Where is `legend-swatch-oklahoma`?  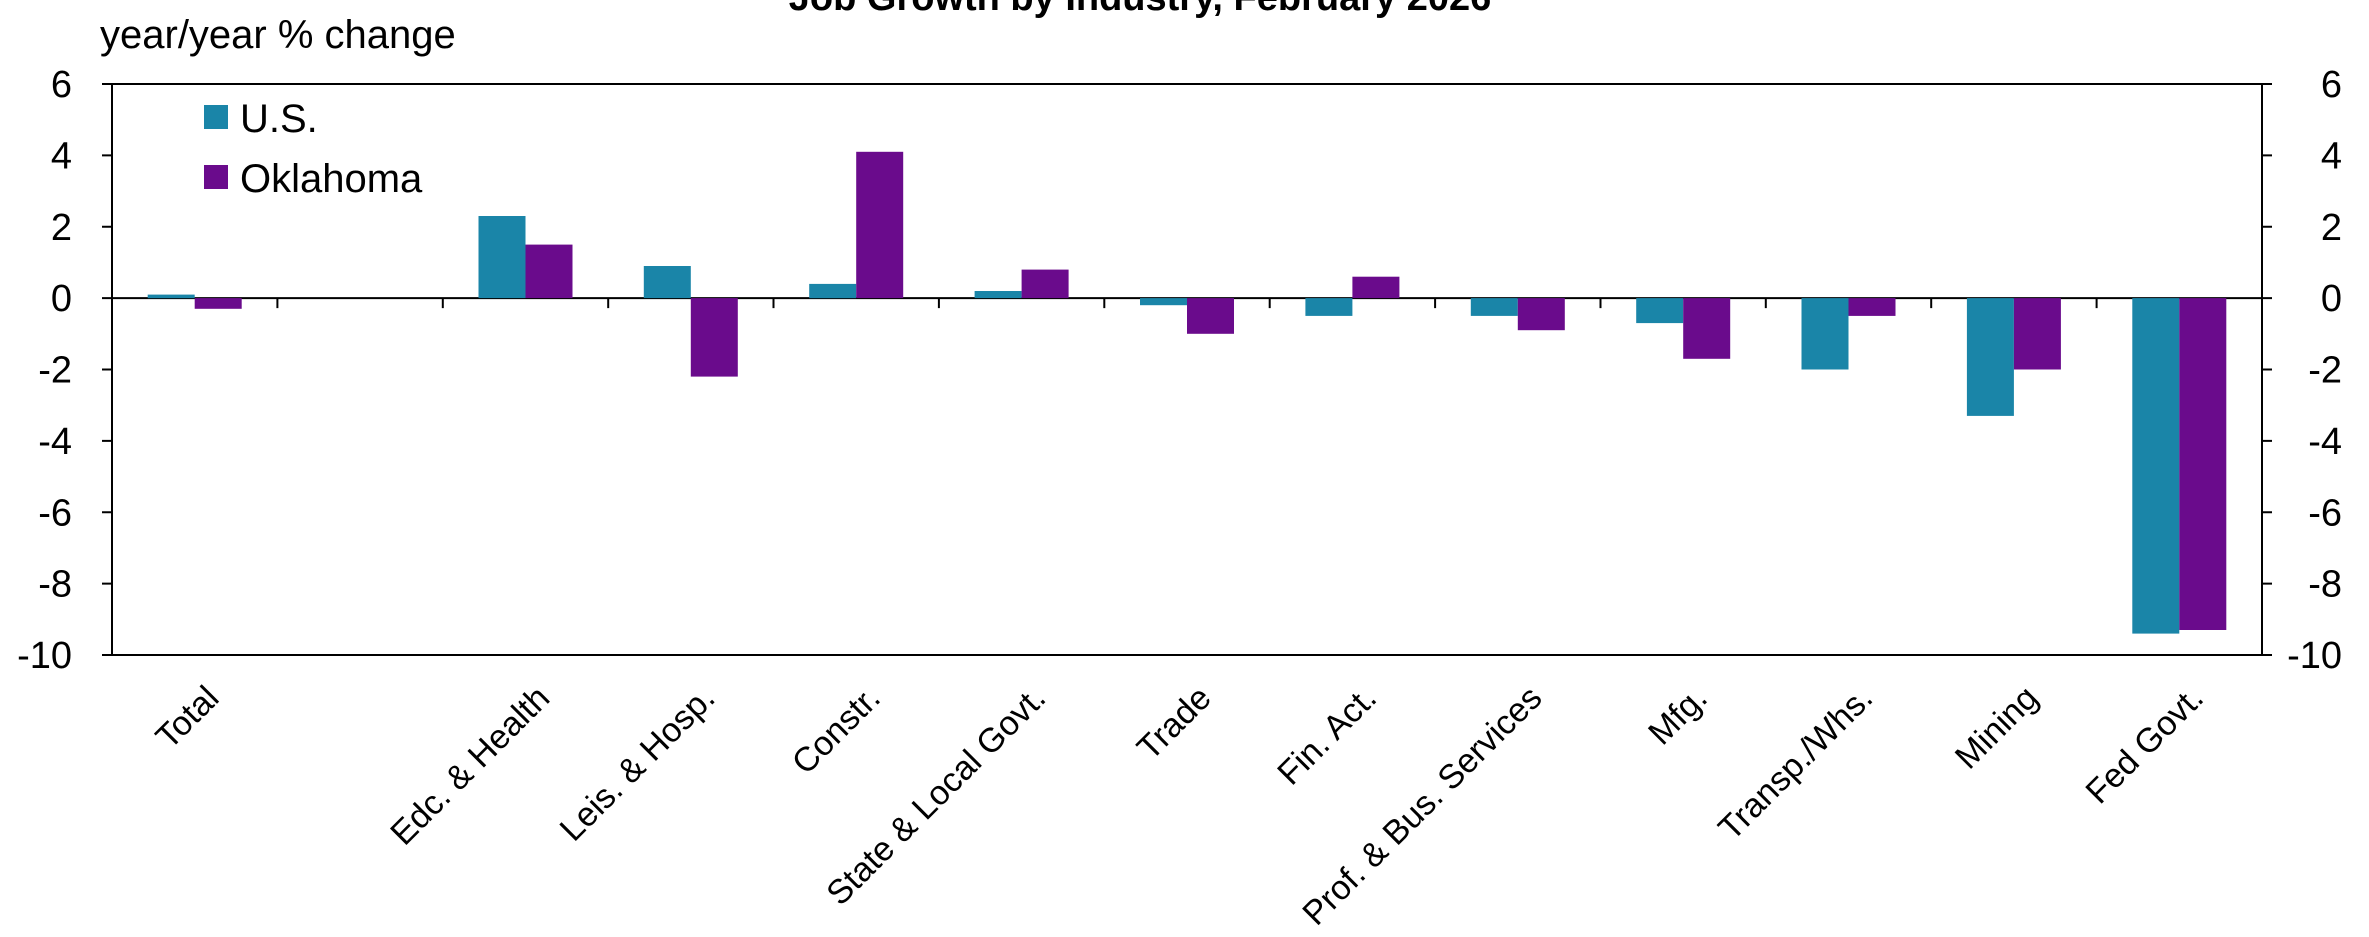 legend-swatch-oklahoma is located at coordinates (216, 177).